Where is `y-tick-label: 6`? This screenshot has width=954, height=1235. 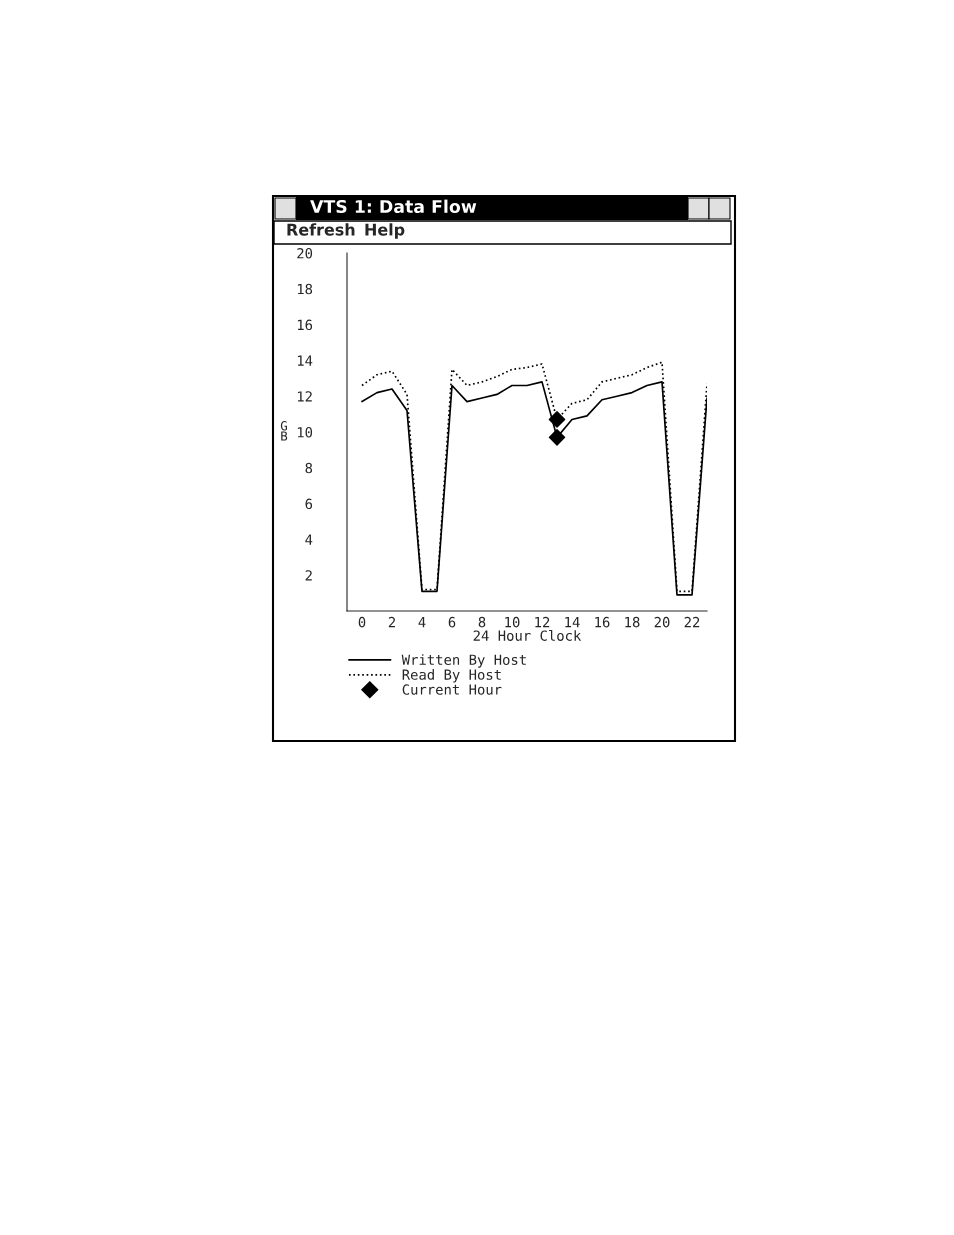 y-tick-label: 6 is located at coordinates (309, 504).